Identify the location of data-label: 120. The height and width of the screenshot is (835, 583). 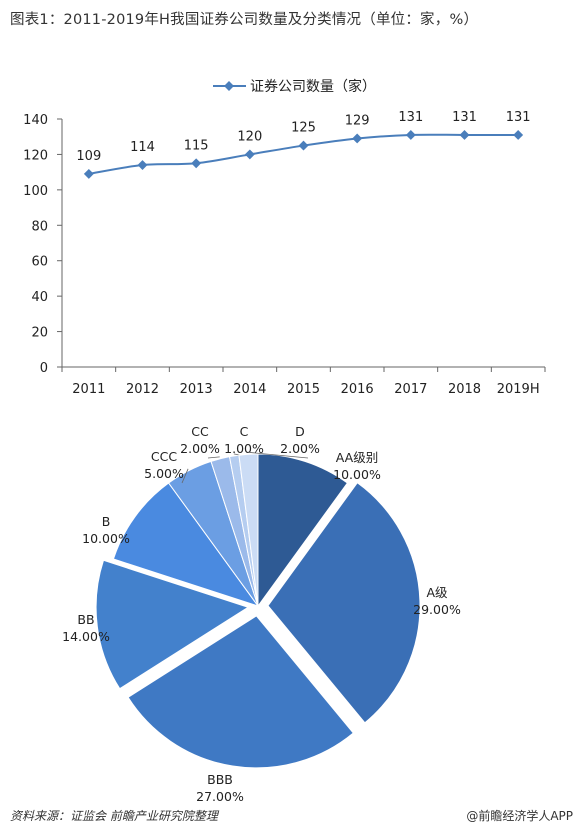
(249, 136).